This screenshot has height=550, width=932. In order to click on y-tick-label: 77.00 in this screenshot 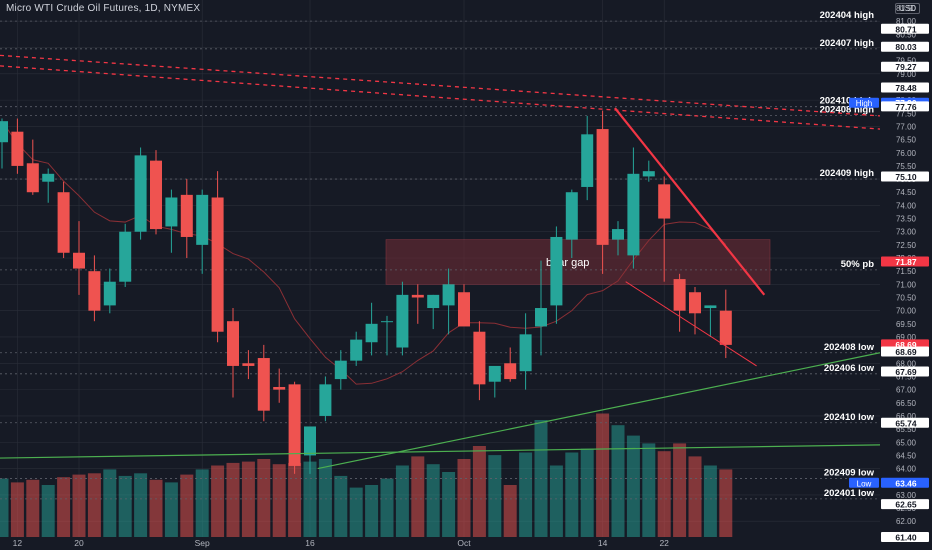, I will do `click(906, 126)`.